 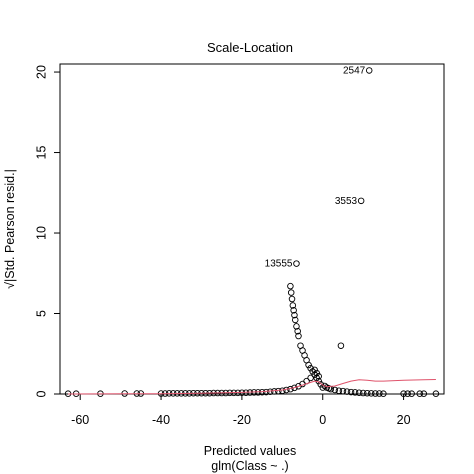 What do you see at coordinates (346, 201) in the screenshot?
I see `point-annotation-label: 3553` at bounding box center [346, 201].